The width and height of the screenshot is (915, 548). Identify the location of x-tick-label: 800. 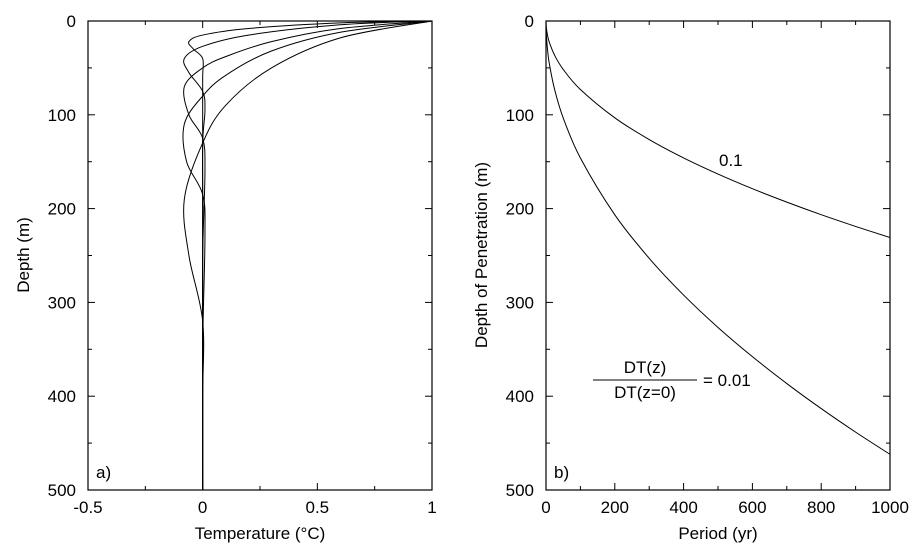
(821, 507).